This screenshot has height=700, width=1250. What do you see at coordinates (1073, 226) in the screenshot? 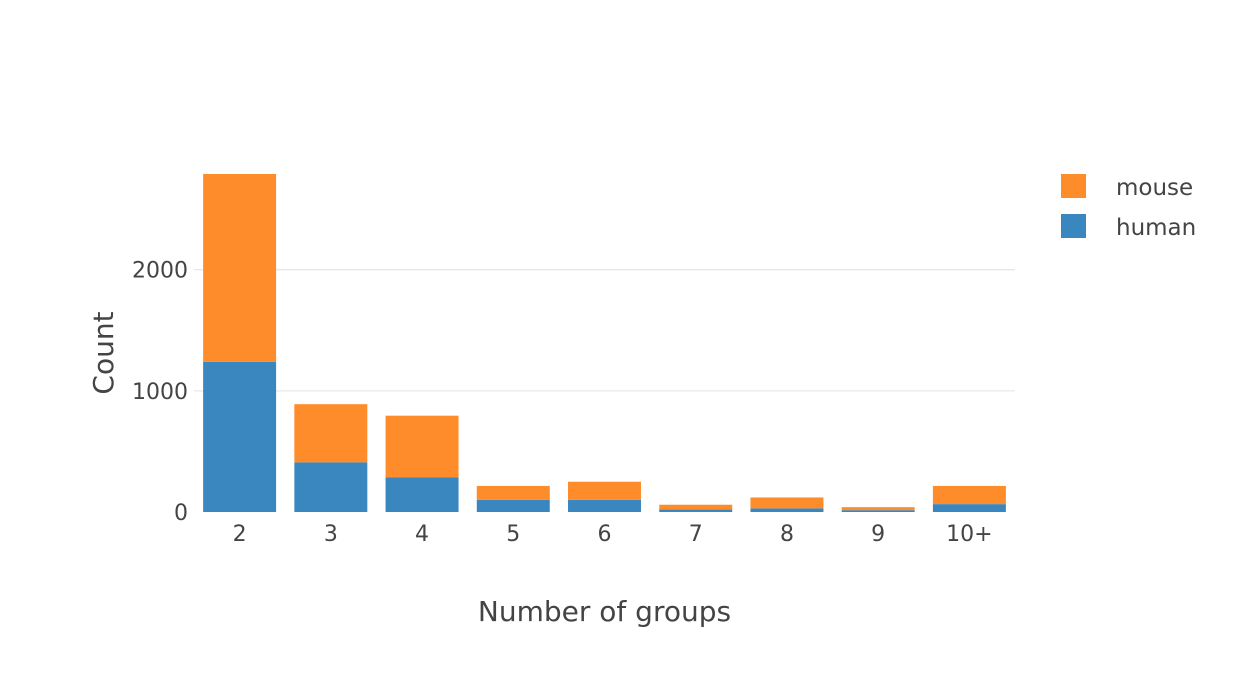
I see `legend-swatch-human` at bounding box center [1073, 226].